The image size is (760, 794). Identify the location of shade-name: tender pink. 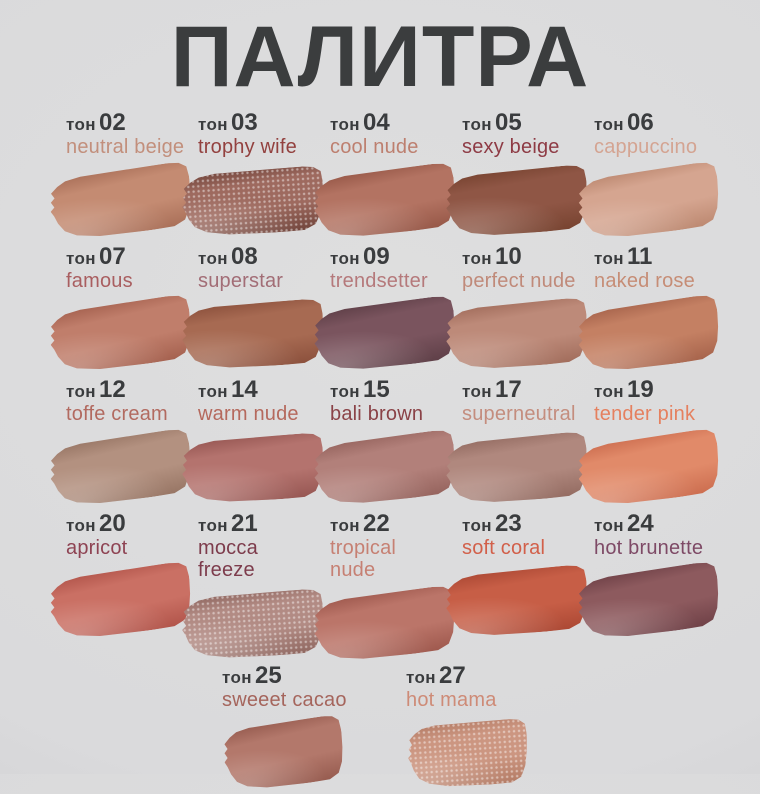
(645, 414).